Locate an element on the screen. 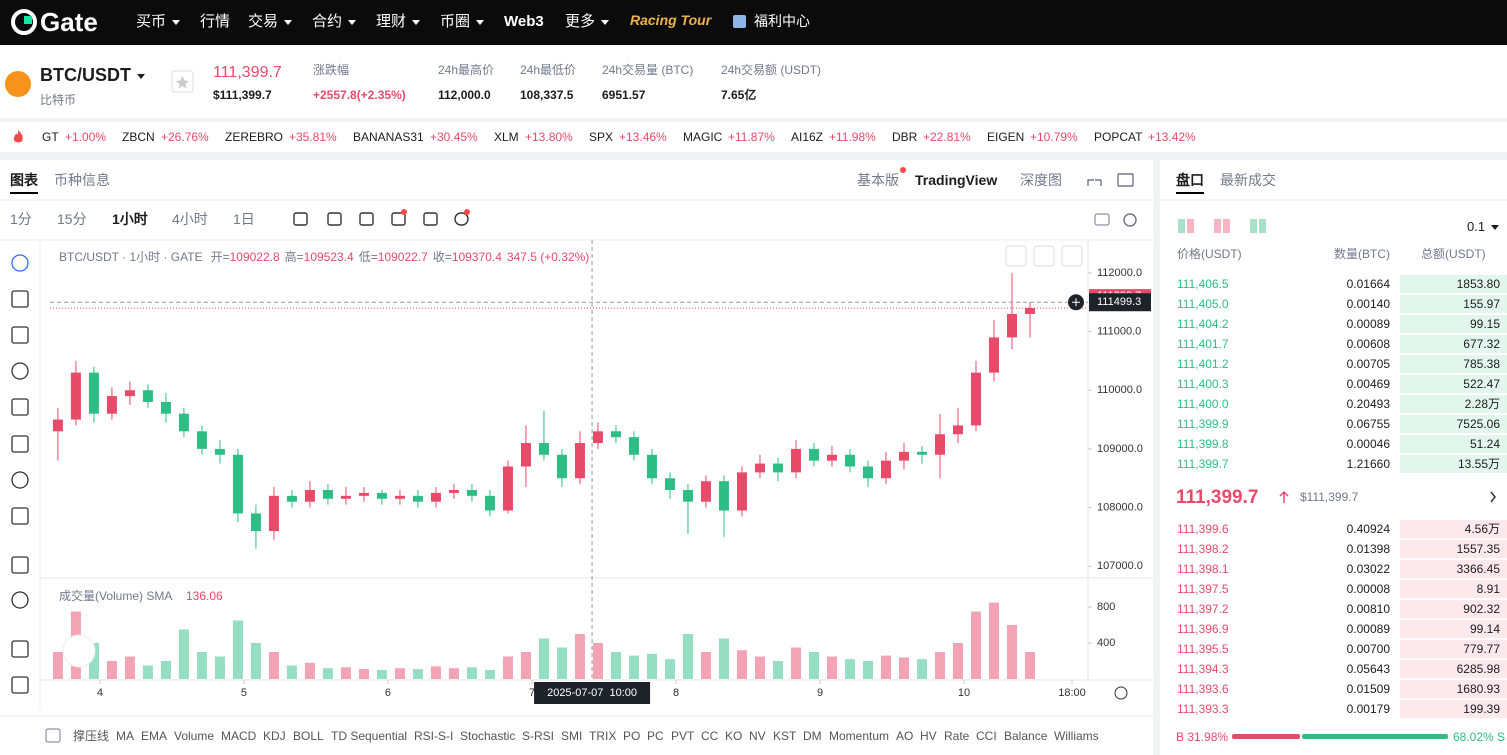  ob-price: 111,400.3 is located at coordinates (1203, 384).